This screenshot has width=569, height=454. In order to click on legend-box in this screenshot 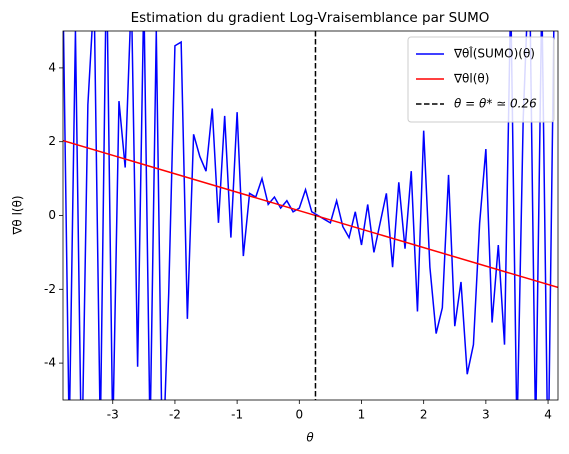, I will do `click(481, 79)`.